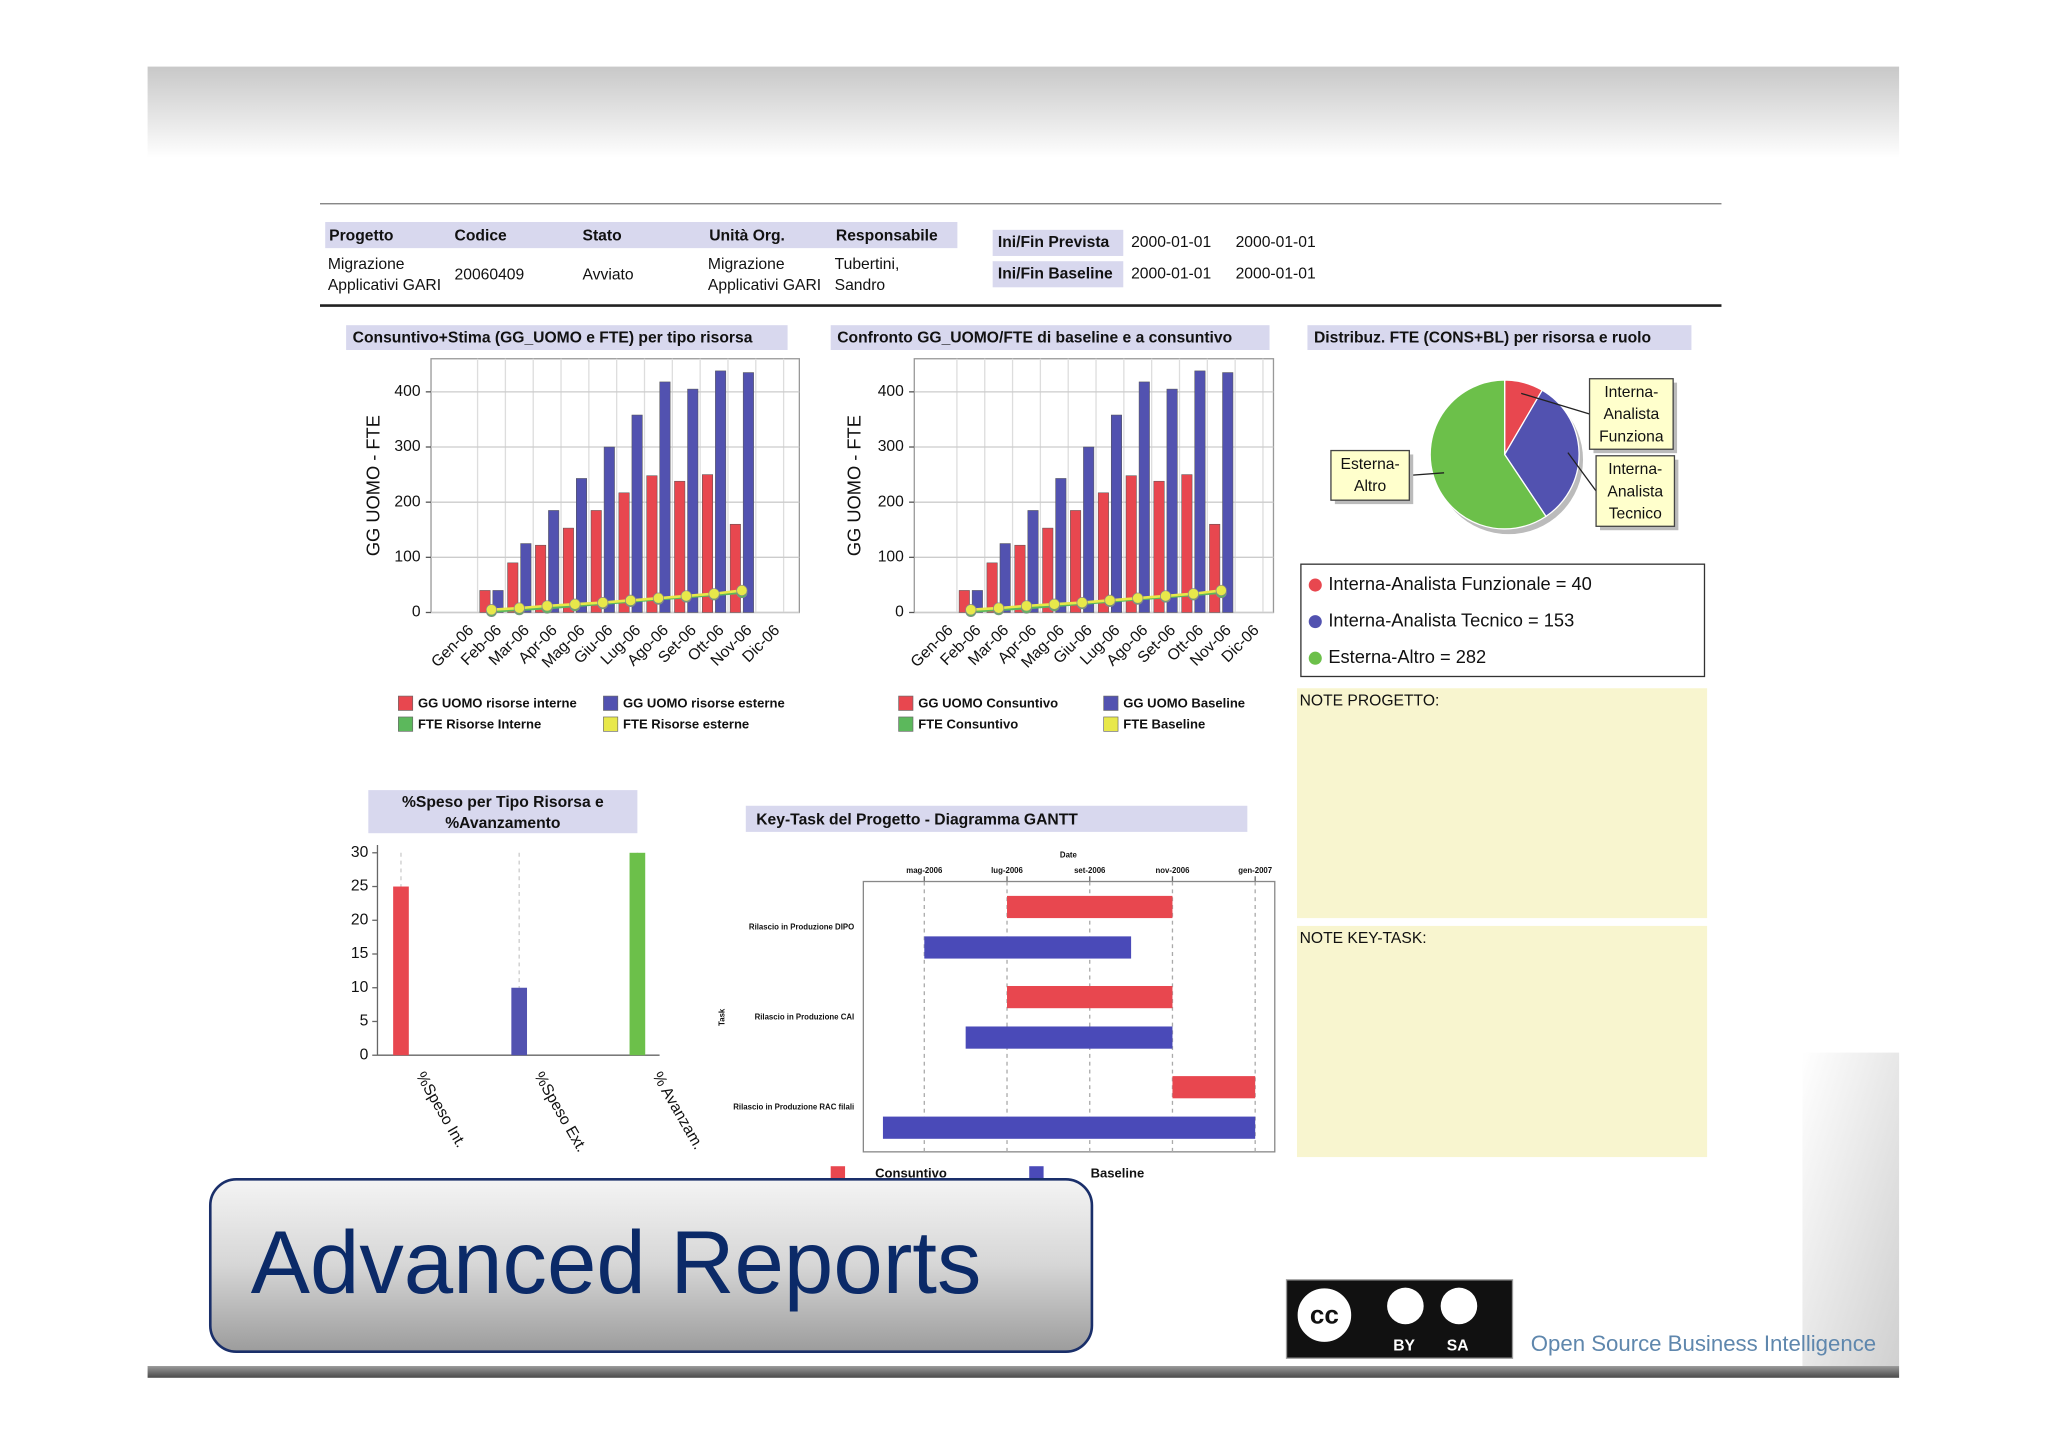 The height and width of the screenshot is (1447, 2048). Describe the element at coordinates (1069, 1016) in the screenshot. I see `plot-area` at that location.